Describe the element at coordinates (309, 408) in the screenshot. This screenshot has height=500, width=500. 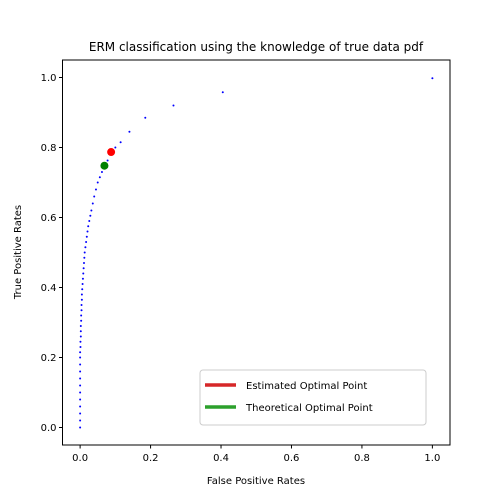
I see `legend-label-theoretical: Theoretical Optimal Point` at that location.